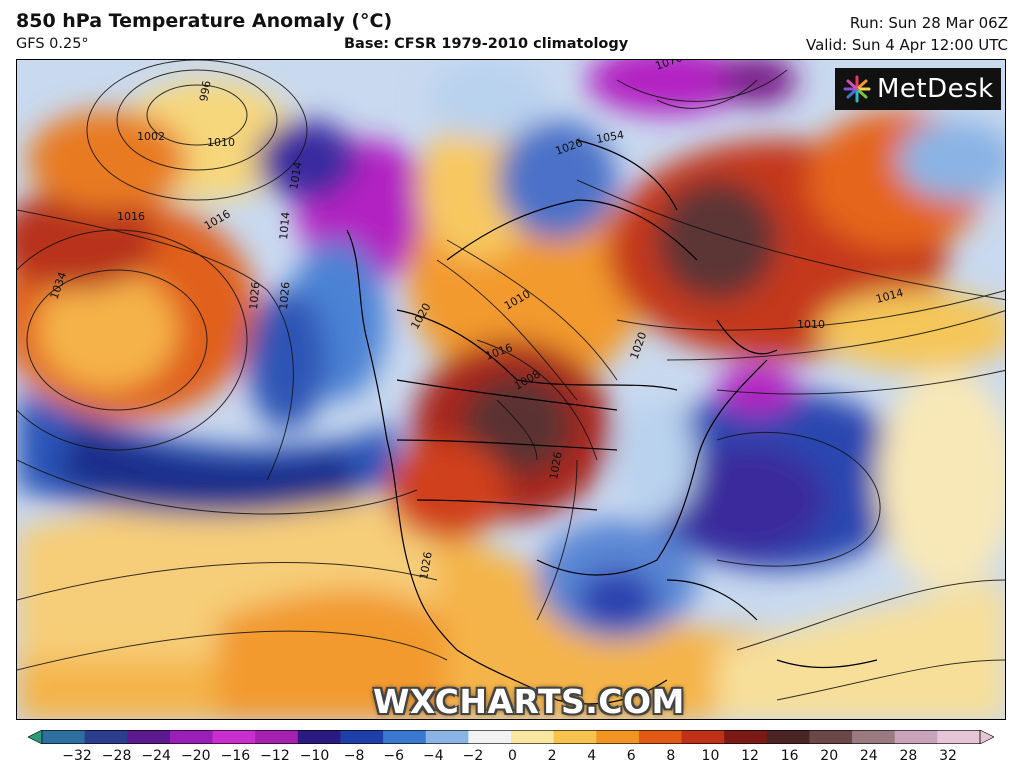 This screenshot has height=784, width=1024. I want to click on chart-title: 850 hPa Temperature Anomaly (°C), so click(204, 21).